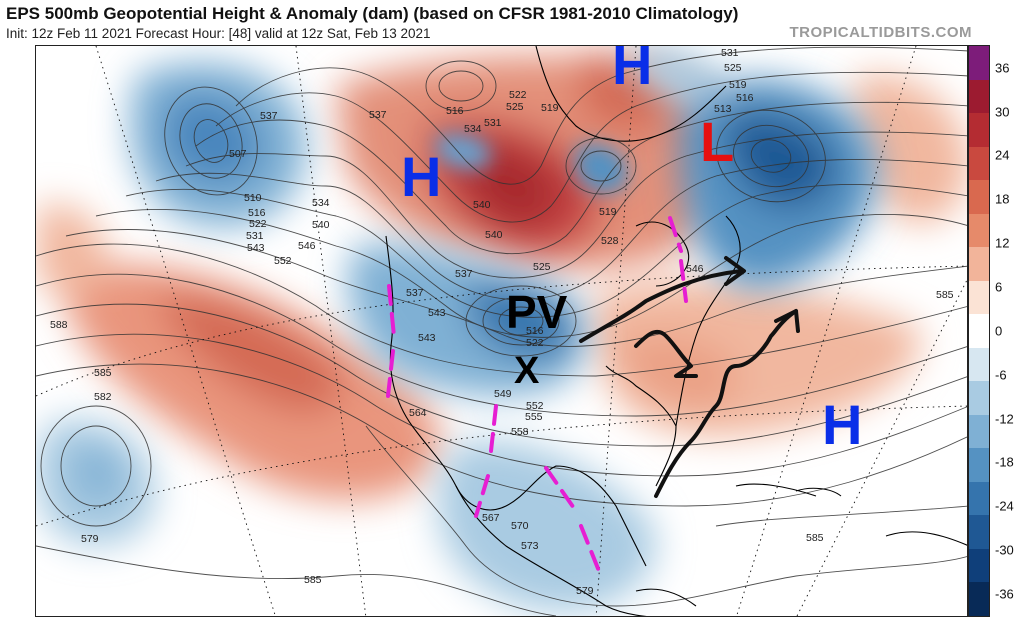 Image resolution: width=1024 pixels, height=638 pixels. Describe the element at coordinates (1002, 199) in the screenshot. I see `colorbar-tick-label: 18` at that location.